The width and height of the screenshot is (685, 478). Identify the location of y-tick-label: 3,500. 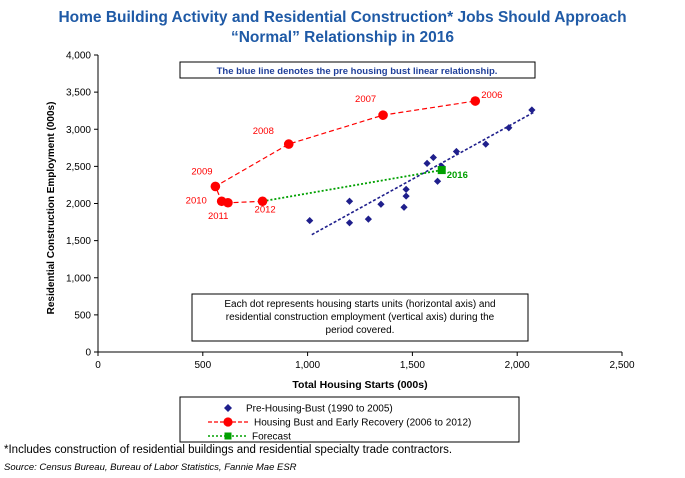
(78, 93).